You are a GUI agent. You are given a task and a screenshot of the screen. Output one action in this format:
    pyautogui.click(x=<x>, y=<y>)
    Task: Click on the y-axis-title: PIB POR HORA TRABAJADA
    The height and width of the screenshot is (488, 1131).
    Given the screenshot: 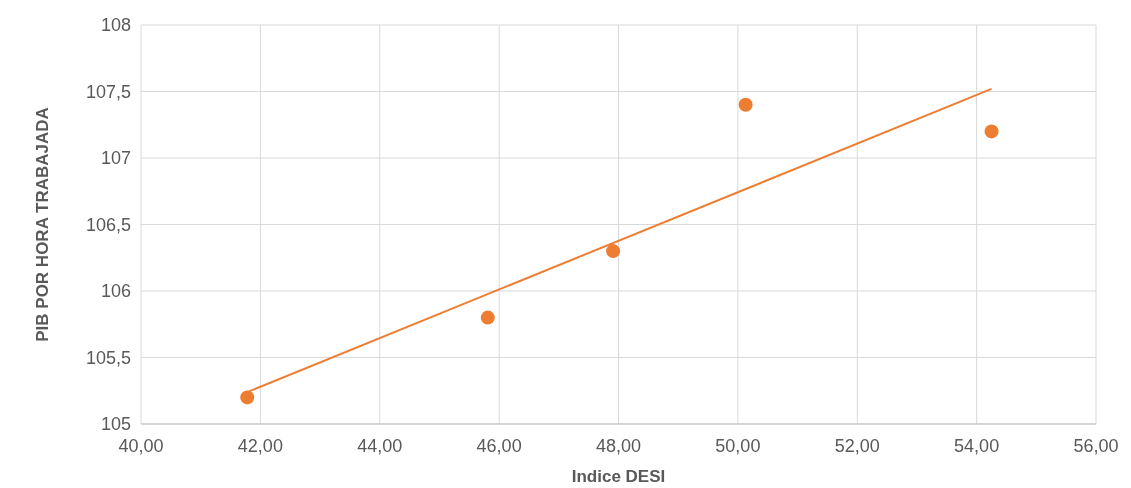 What is the action you would take?
    pyautogui.click(x=42, y=224)
    